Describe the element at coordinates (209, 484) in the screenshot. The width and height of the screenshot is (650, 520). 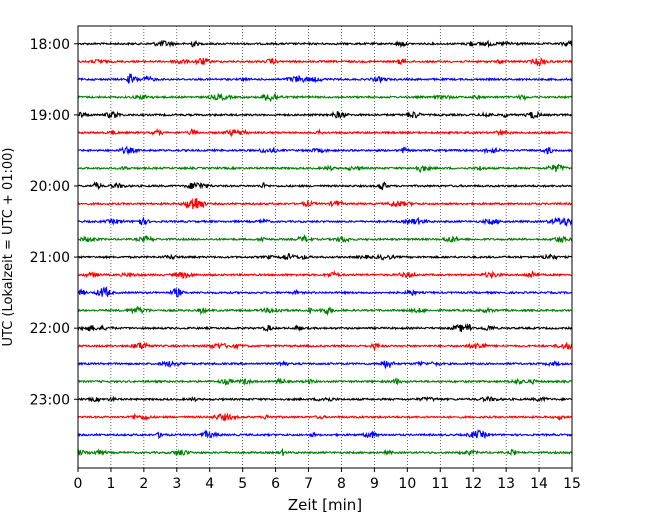
I see `x-tick-label: 4` at that location.